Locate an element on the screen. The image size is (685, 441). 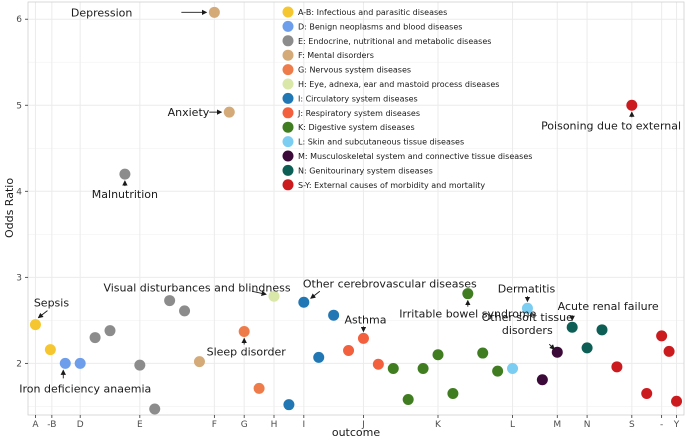
legend-label: D: Benign neoplasms and blood diseases is located at coordinates (380, 26).